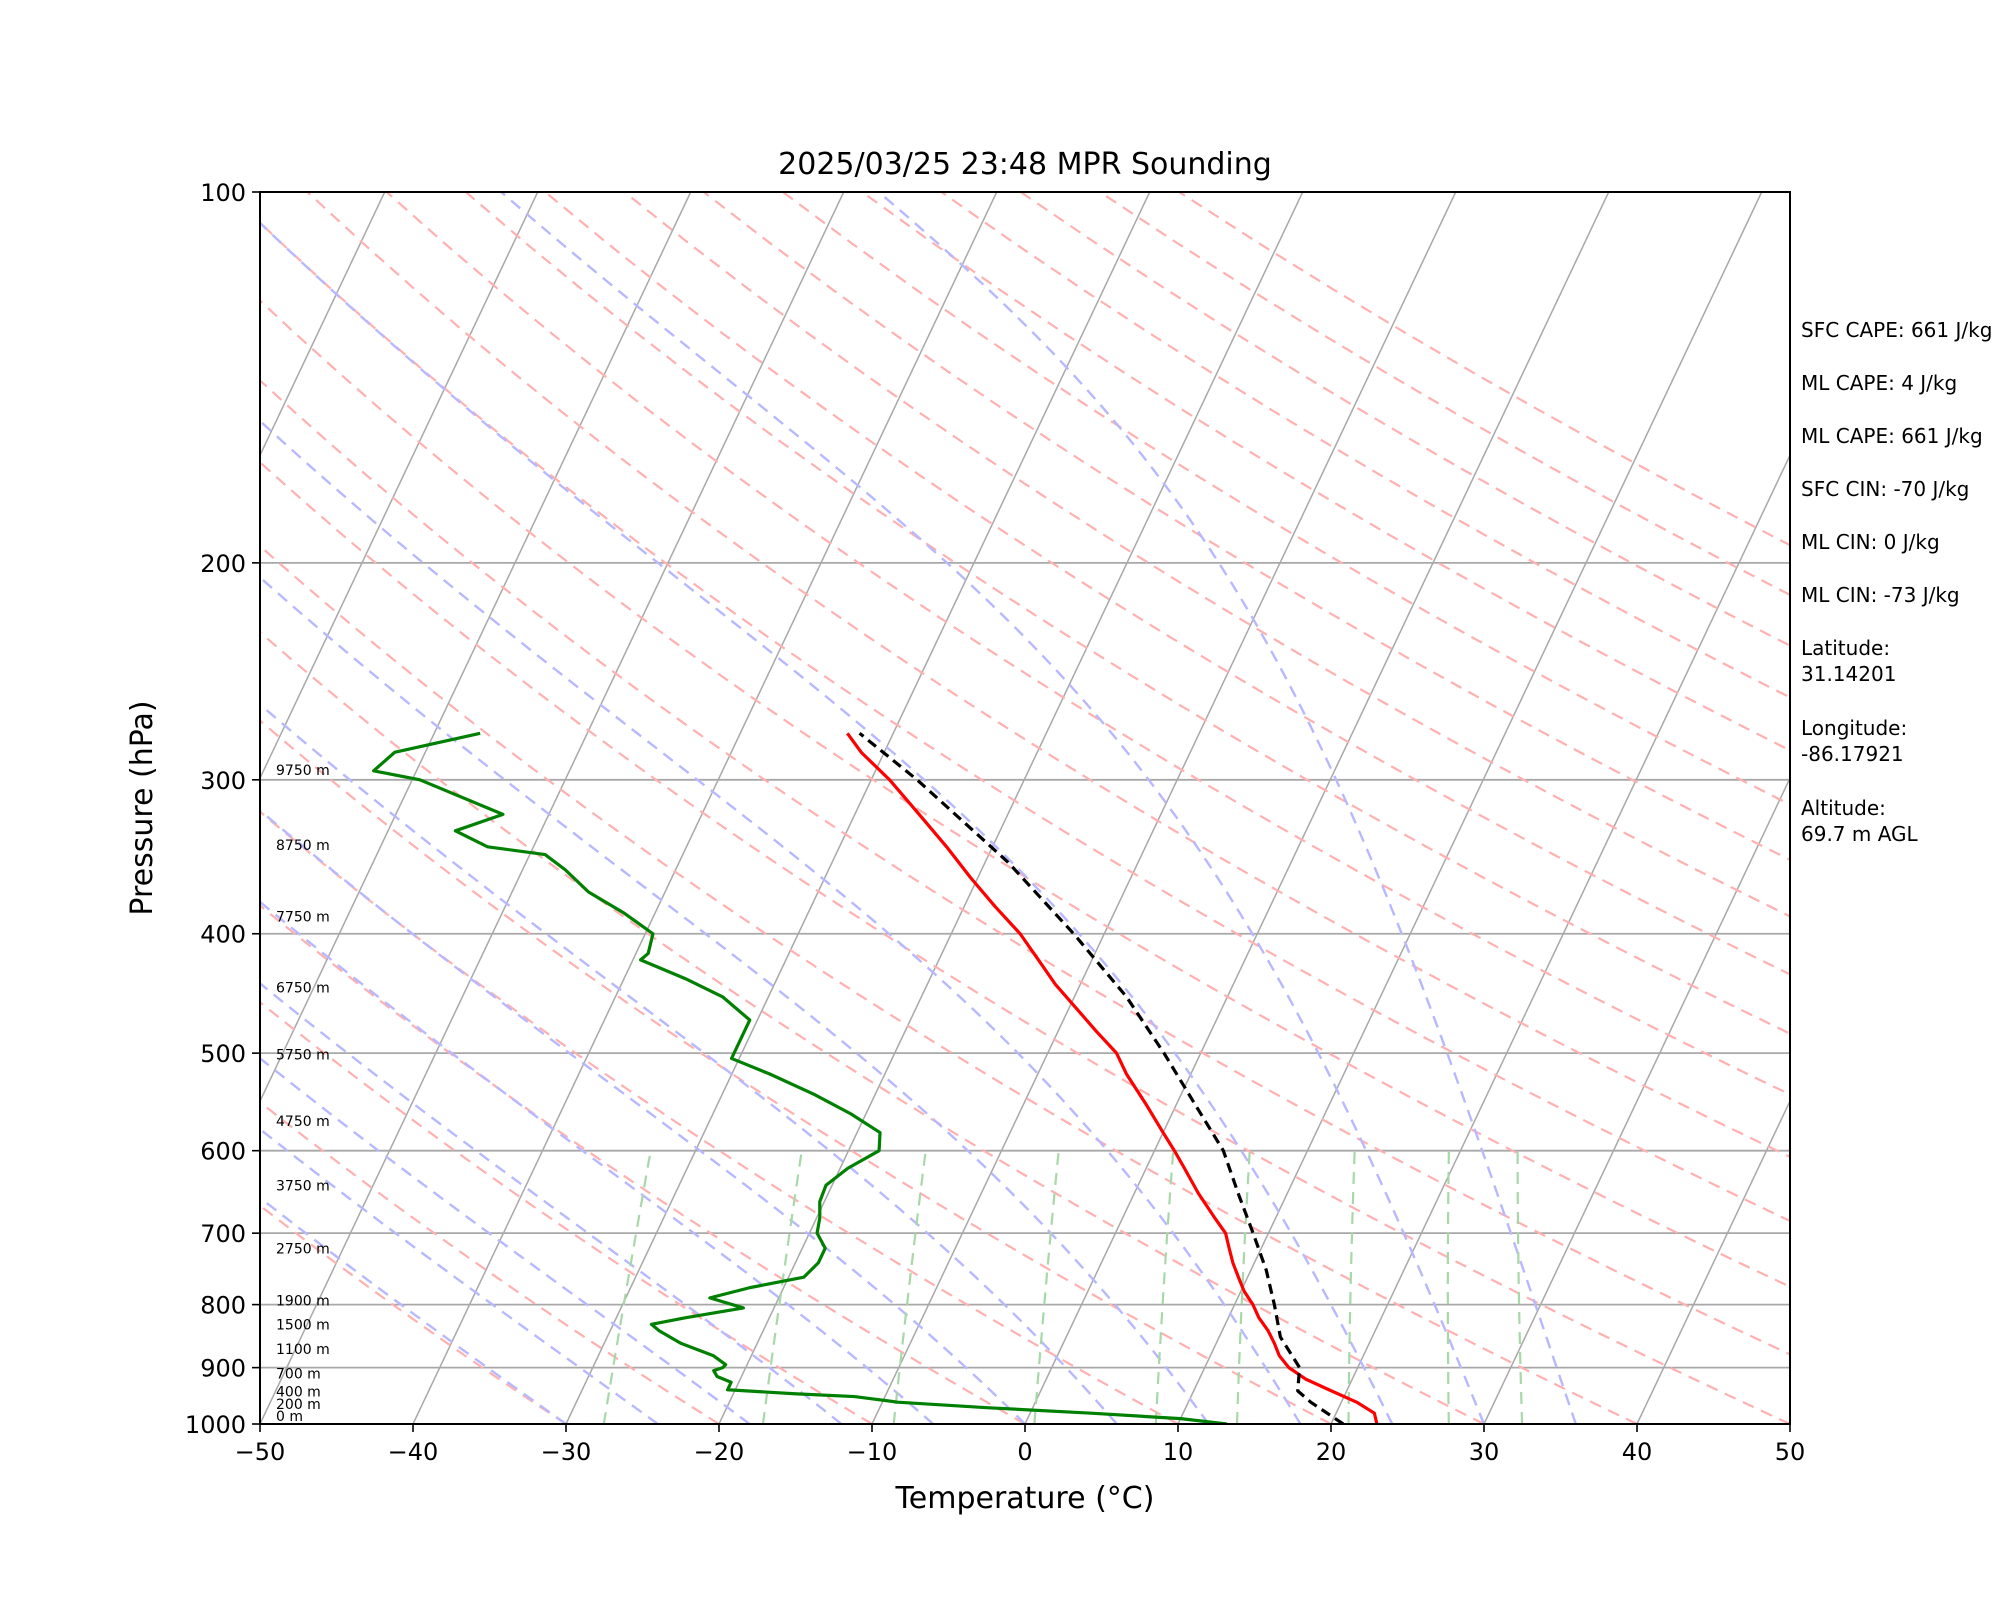  What do you see at coordinates (1860, 821) in the screenshot?
I see `info-item: Altitude: 69.7 m AGL` at bounding box center [1860, 821].